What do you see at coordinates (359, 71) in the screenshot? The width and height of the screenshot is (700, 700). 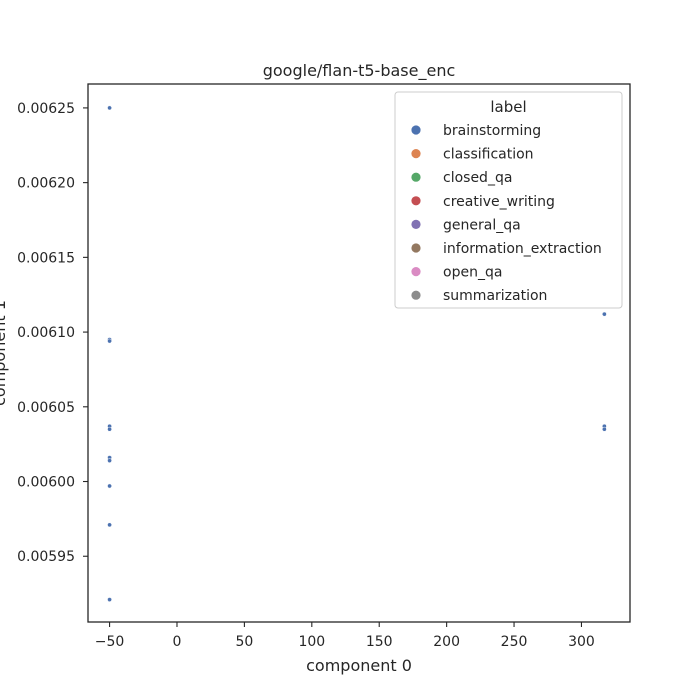 I see `chart-title: google/flan-t5-base_enc` at bounding box center [359, 71].